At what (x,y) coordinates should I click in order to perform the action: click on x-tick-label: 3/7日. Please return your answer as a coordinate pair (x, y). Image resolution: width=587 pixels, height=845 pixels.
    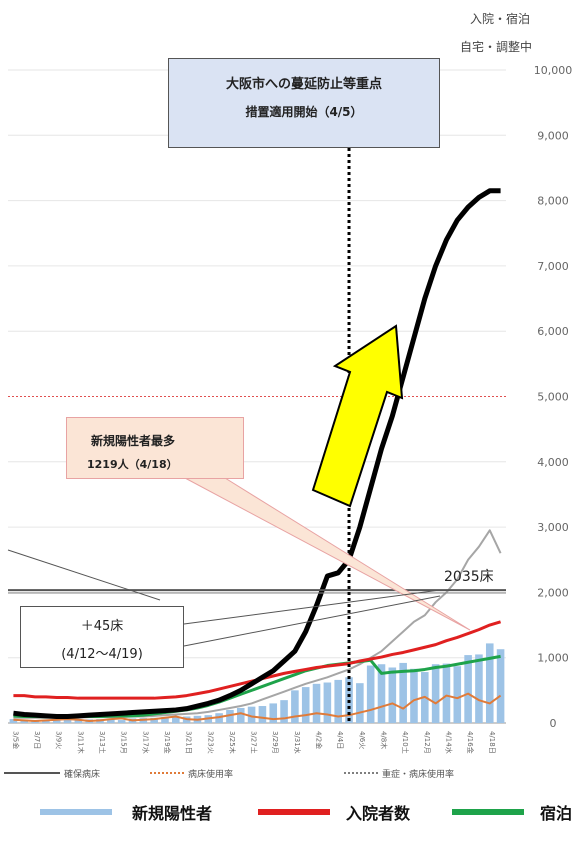
    Looking at the image, I should click on (37, 740).